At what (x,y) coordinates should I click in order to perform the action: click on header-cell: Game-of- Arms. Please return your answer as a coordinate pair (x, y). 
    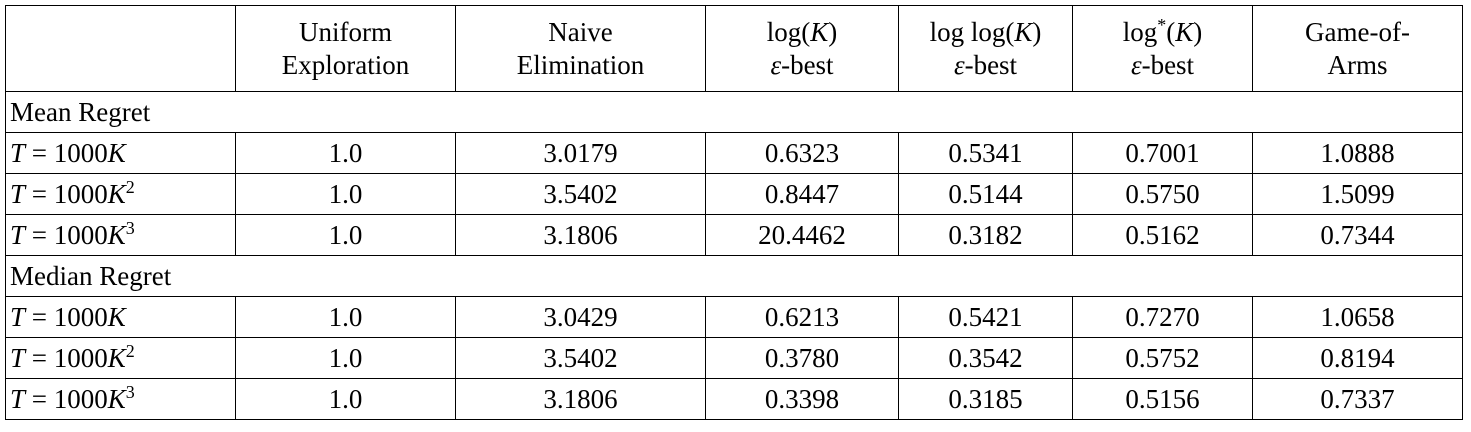
    Looking at the image, I should click on (1357, 48).